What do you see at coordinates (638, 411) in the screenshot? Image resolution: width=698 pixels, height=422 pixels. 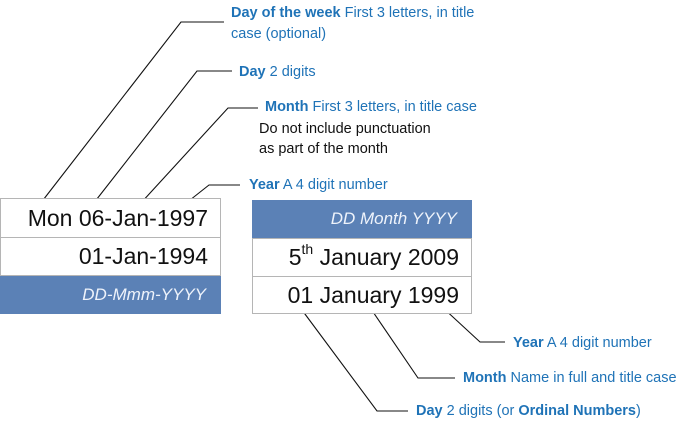 I see `annotation-text-2: )` at bounding box center [638, 411].